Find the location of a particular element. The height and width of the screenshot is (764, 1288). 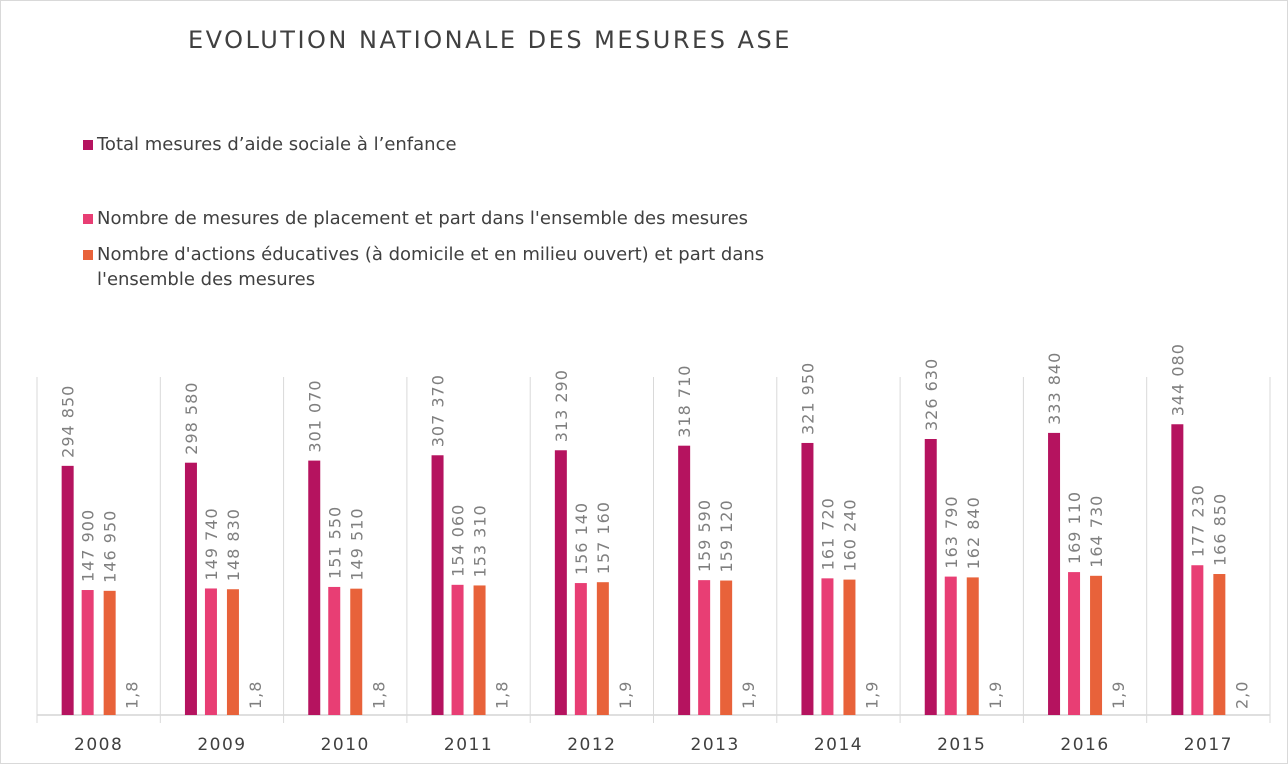

data-label: 147 900 is located at coordinates (88, 545).